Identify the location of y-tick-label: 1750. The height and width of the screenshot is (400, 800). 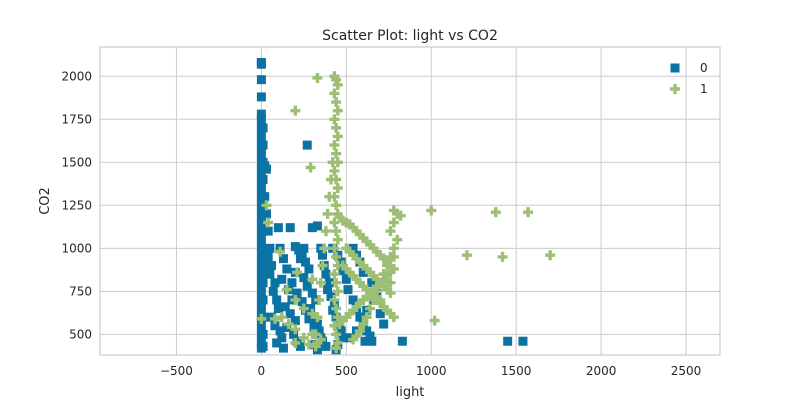
(76, 119).